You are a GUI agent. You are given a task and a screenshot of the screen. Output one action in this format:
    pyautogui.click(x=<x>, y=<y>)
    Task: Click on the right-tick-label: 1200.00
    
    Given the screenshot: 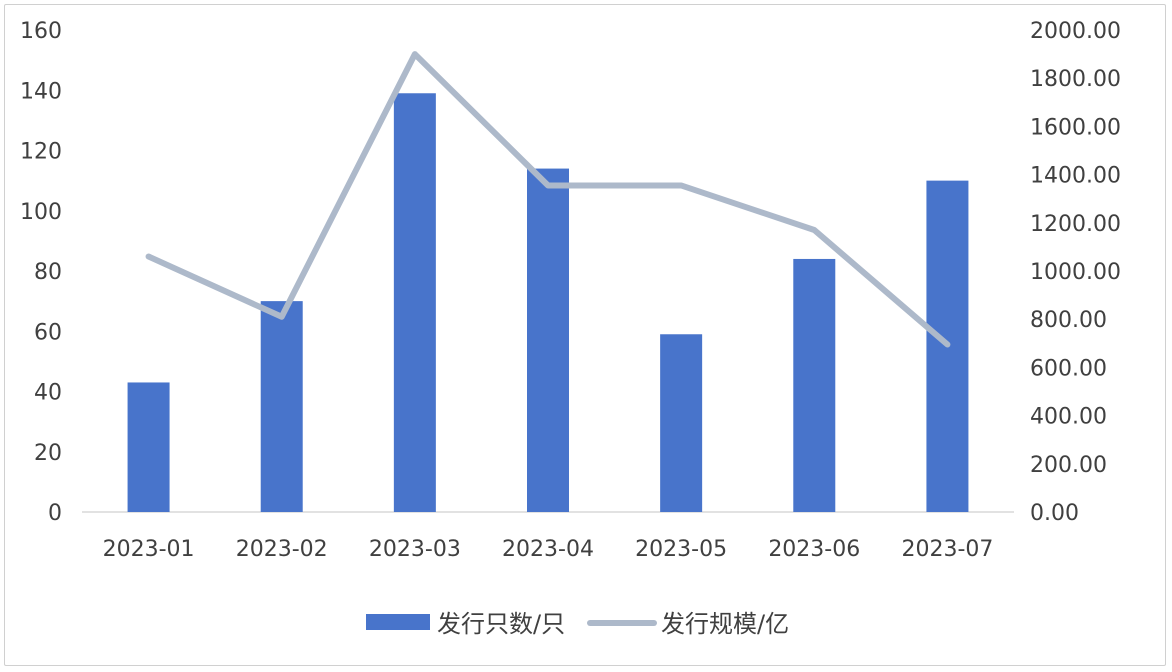 What is the action you would take?
    pyautogui.click(x=1075, y=224)
    